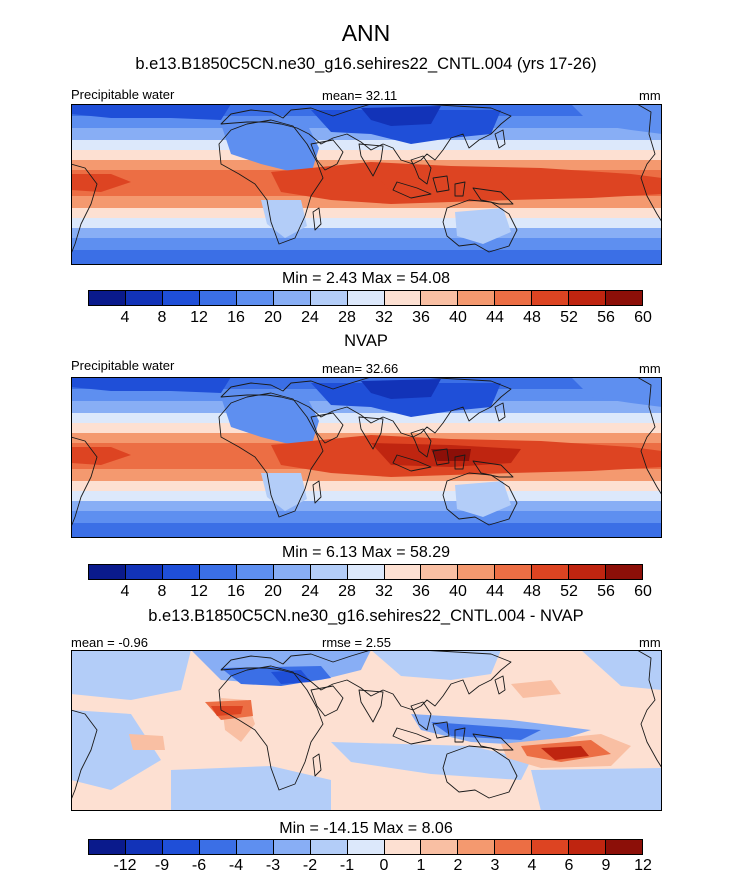 Image resolution: width=732 pixels, height=877 pixels. Describe the element at coordinates (365, 847) in the screenshot. I see `panel3-colorbar` at that location.